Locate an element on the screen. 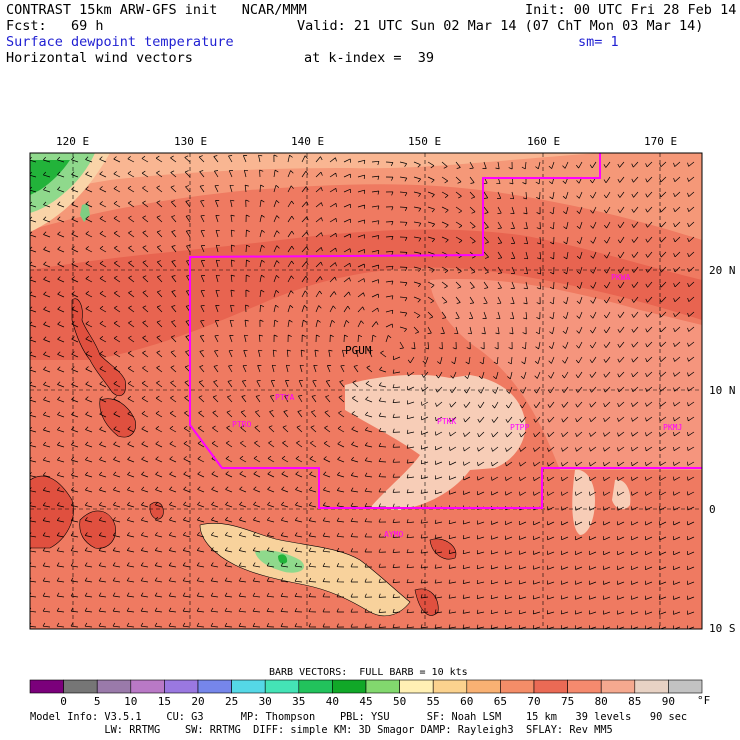 Image resolution: width=740 pixels, height=740 pixels. mainland-green-area is located at coordinates (50, 177).